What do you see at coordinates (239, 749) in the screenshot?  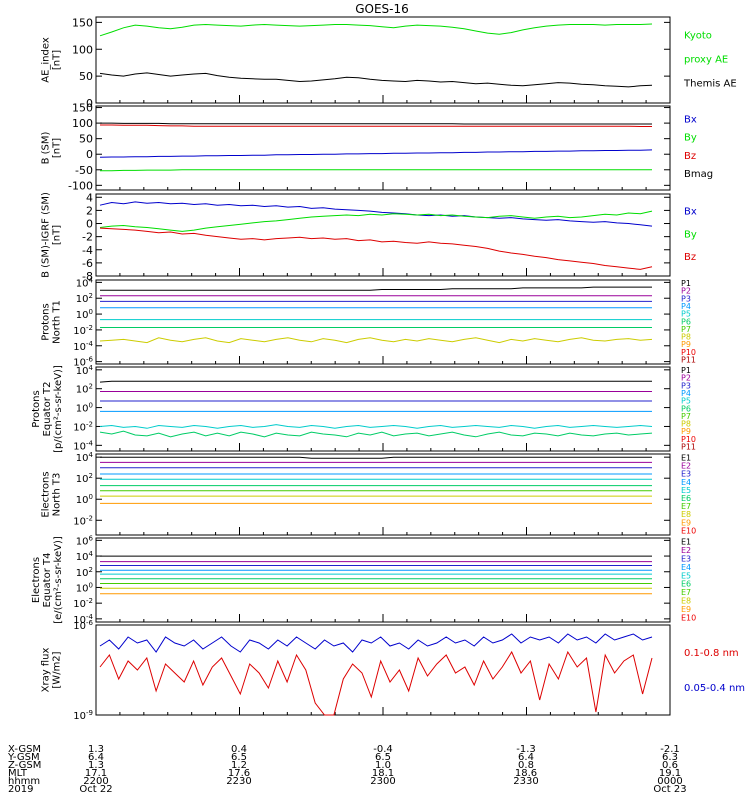 I see `footer-value: 0.4` at bounding box center [239, 749].